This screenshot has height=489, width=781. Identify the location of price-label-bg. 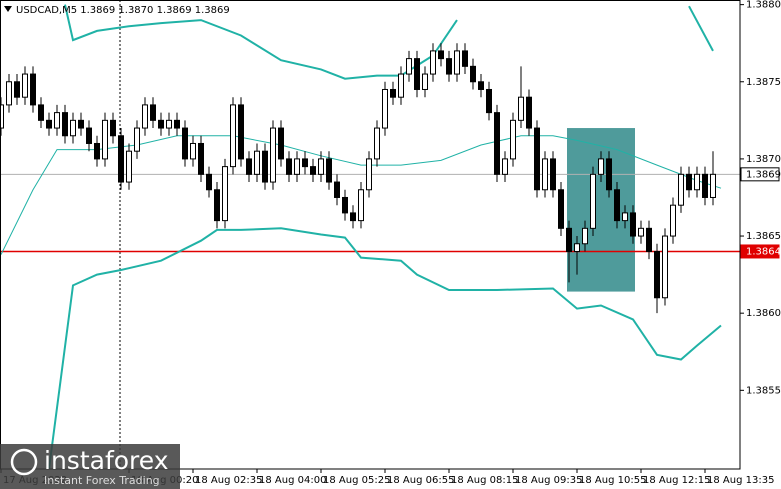
(760, 174).